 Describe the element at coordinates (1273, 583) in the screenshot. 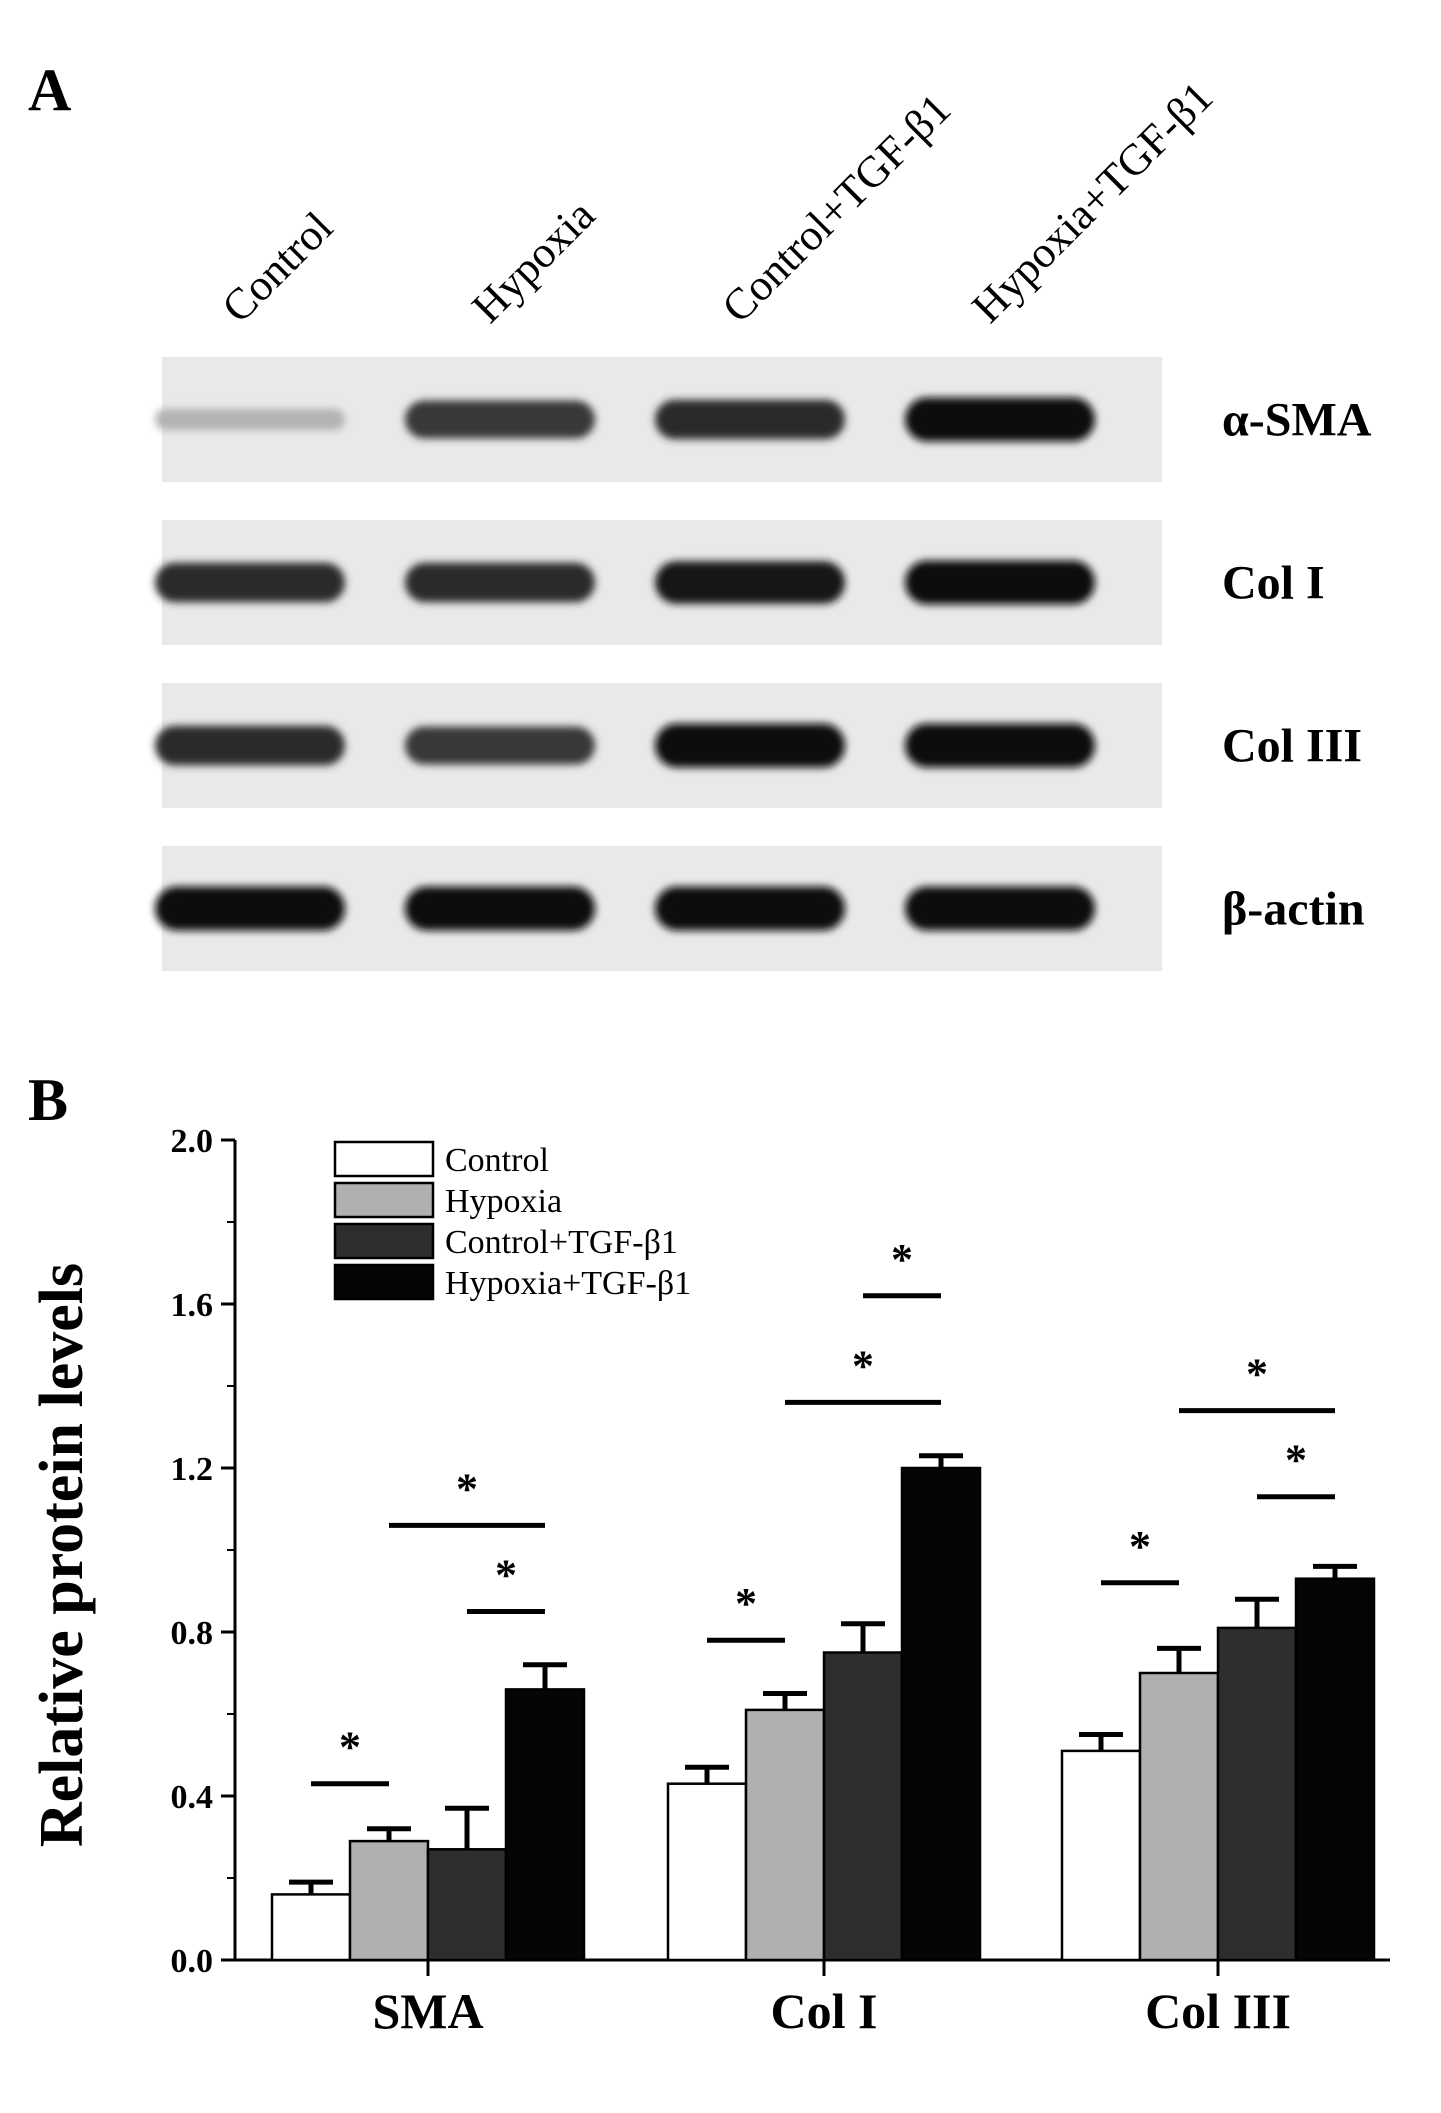

I see `protein-label-col-i: Col I` at that location.